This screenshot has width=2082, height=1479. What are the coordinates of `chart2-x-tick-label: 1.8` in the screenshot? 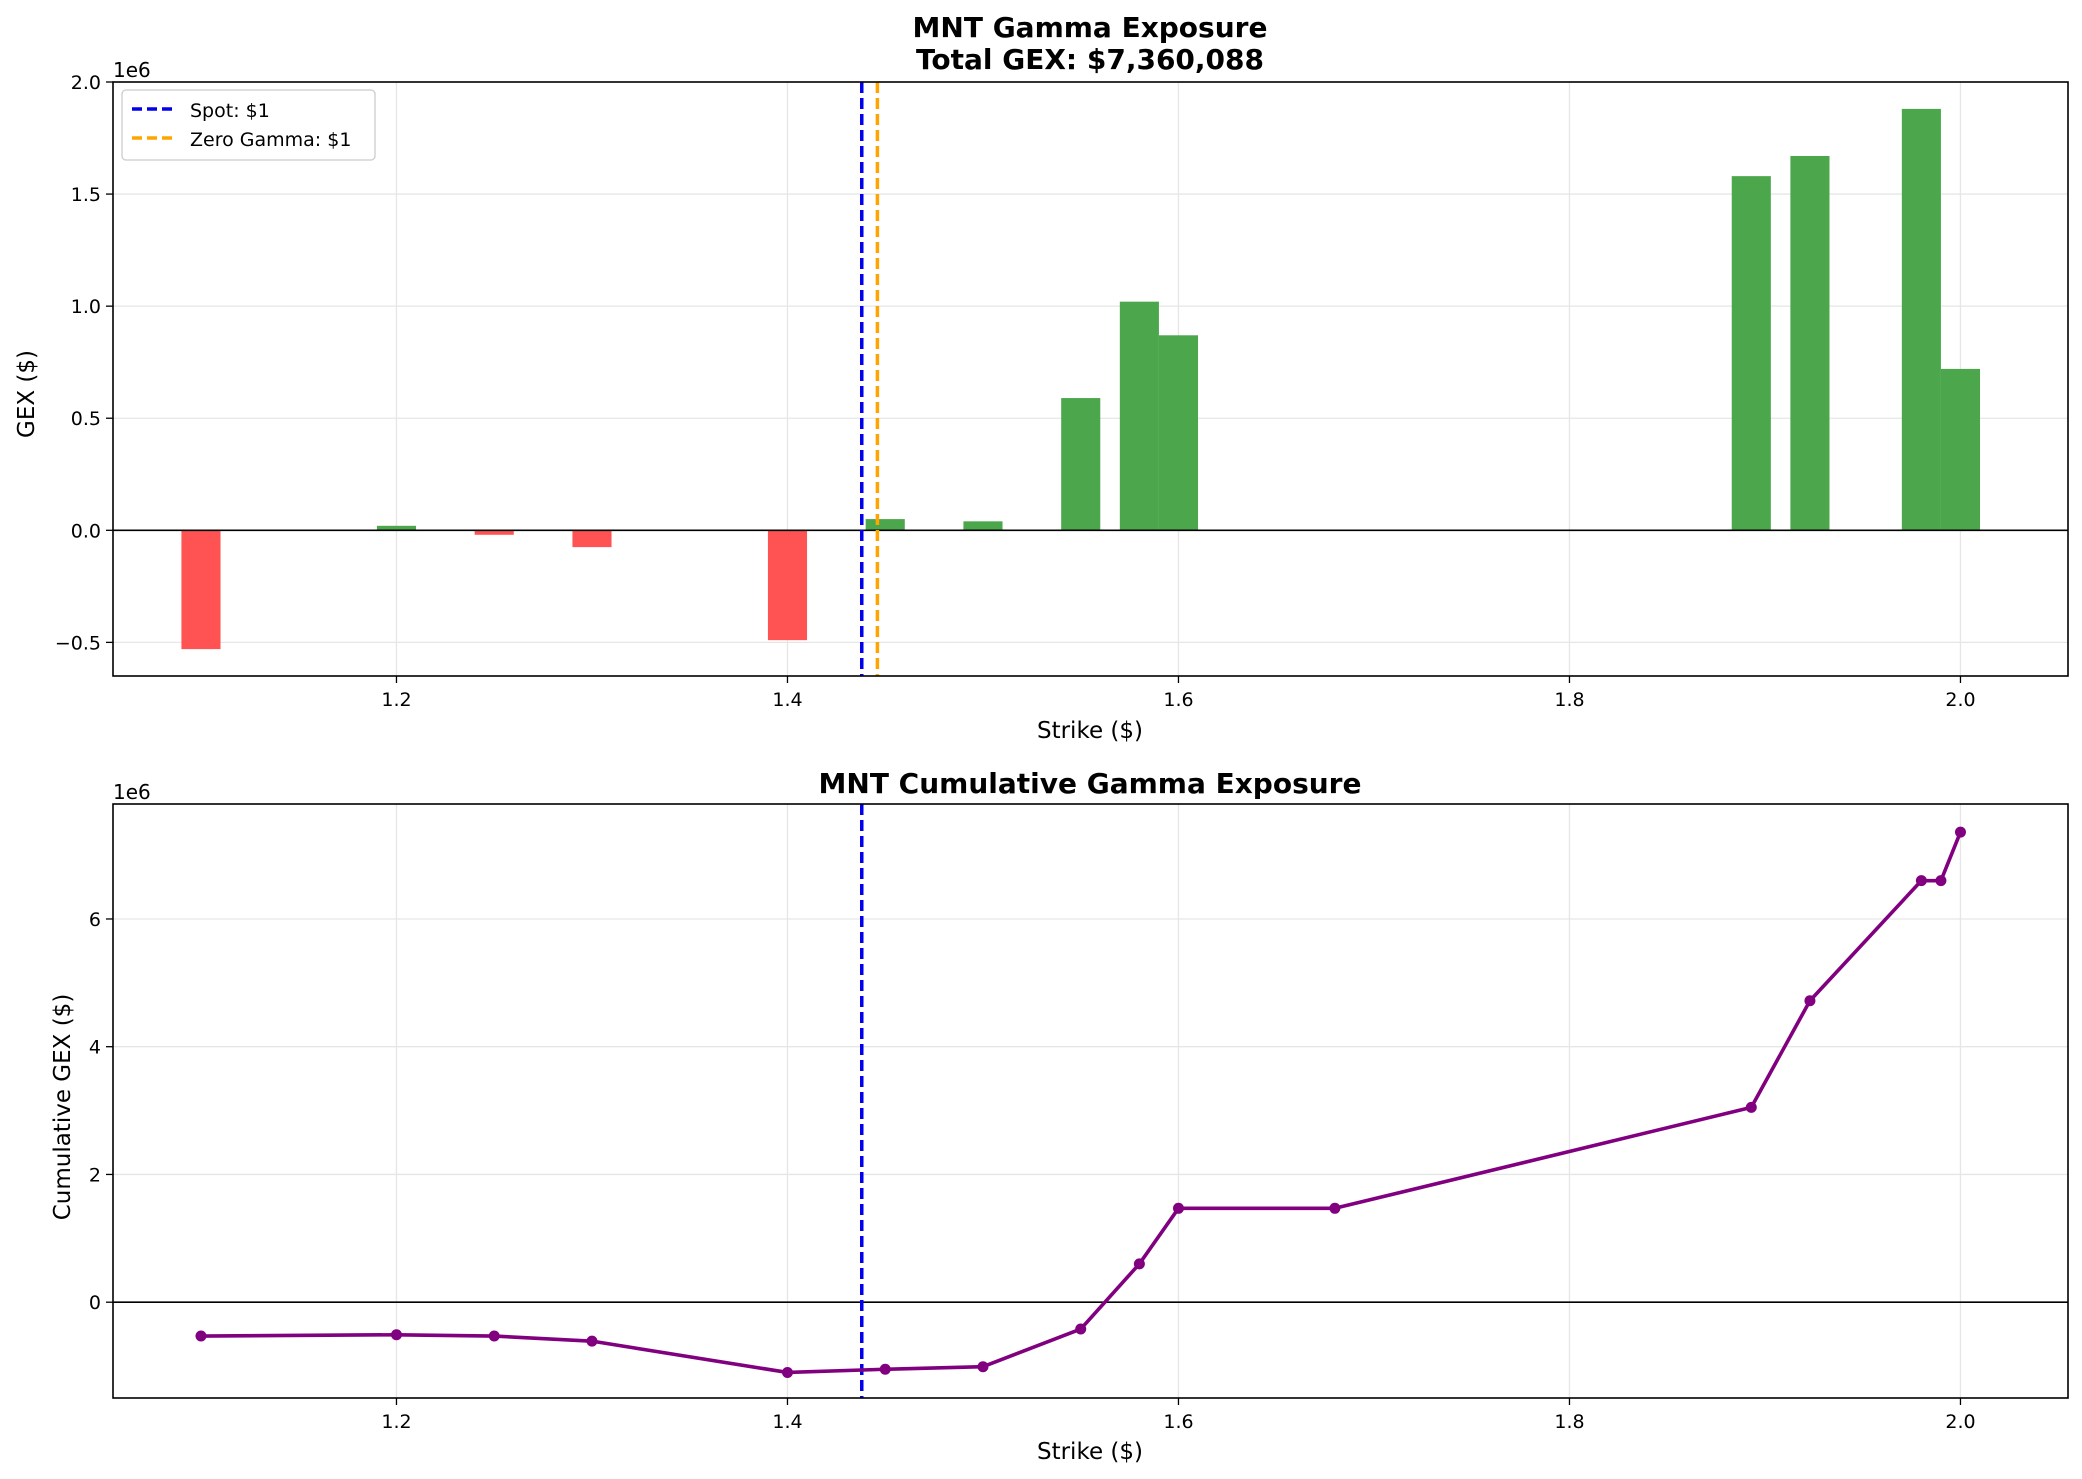 It's located at (1569, 1422).